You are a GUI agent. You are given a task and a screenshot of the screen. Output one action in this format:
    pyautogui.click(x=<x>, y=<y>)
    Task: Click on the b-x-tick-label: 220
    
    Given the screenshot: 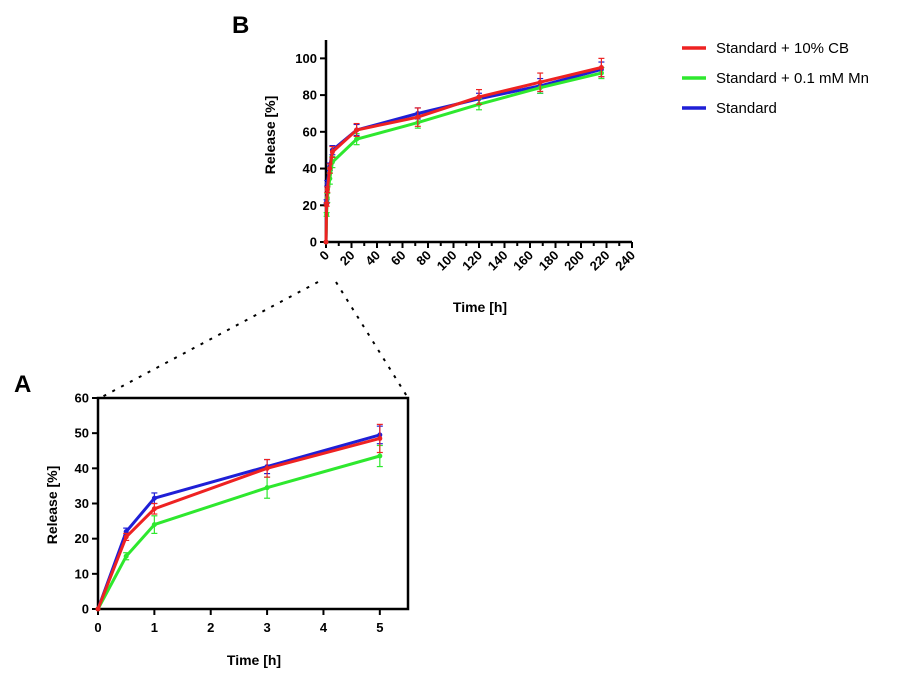 What is the action you would take?
    pyautogui.click(x=600, y=261)
    